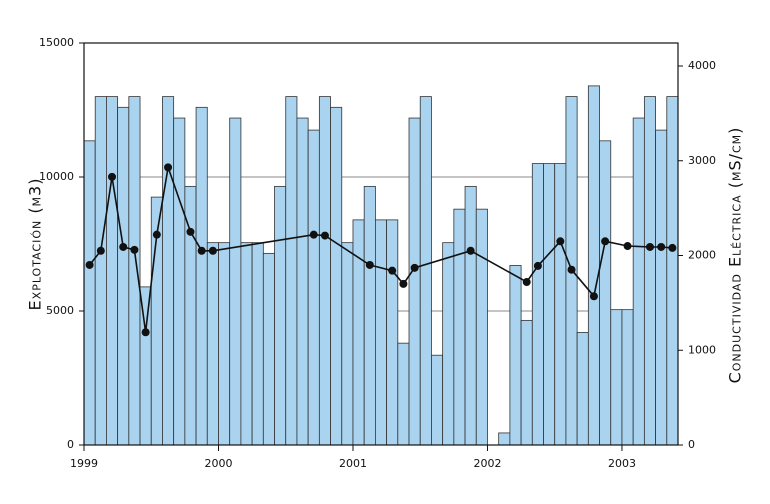 The image size is (770, 504). Describe the element at coordinates (84, 463) in the screenshot. I see `x-tick-label: 1999` at that location.